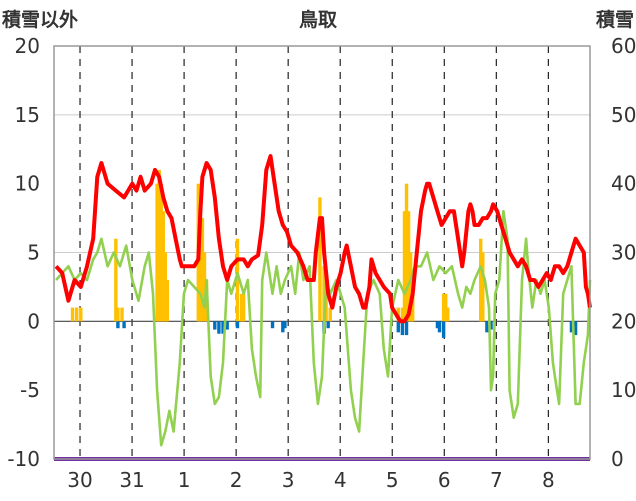  Describe the element at coordinates (318, 19) in the screenshot. I see `chart-title: 鳥取` at that location.